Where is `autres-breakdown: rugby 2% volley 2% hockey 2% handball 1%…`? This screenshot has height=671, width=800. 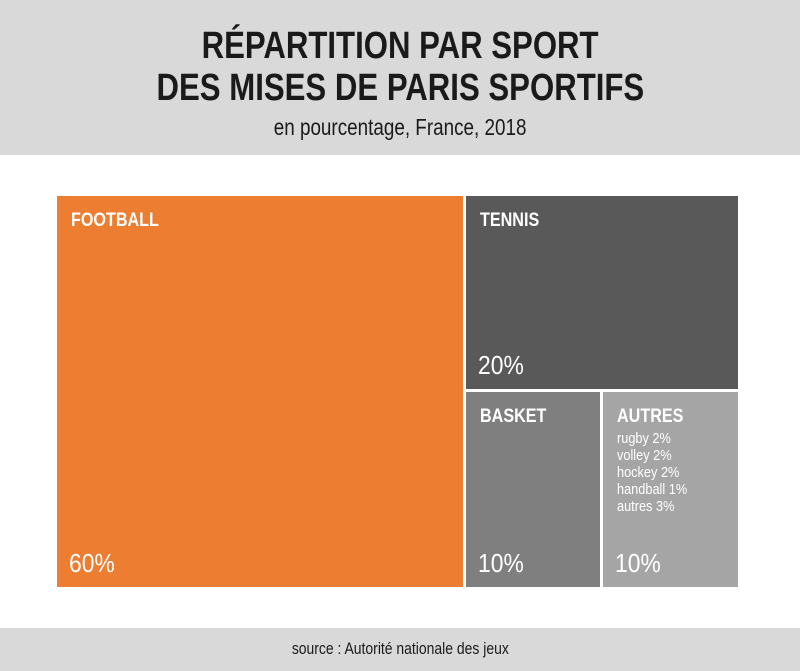 autres-breakdown: rugby 2% volley 2% hockey 2% handball 1%… is located at coordinates (652, 472).